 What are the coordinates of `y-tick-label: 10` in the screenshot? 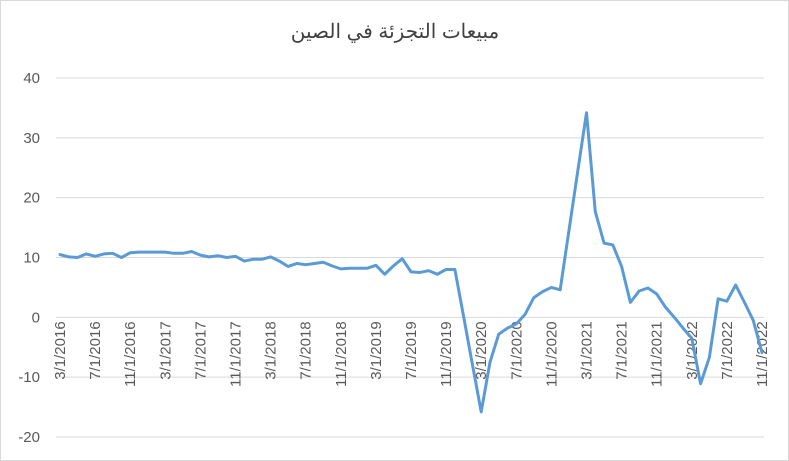 It's located at (31, 258).